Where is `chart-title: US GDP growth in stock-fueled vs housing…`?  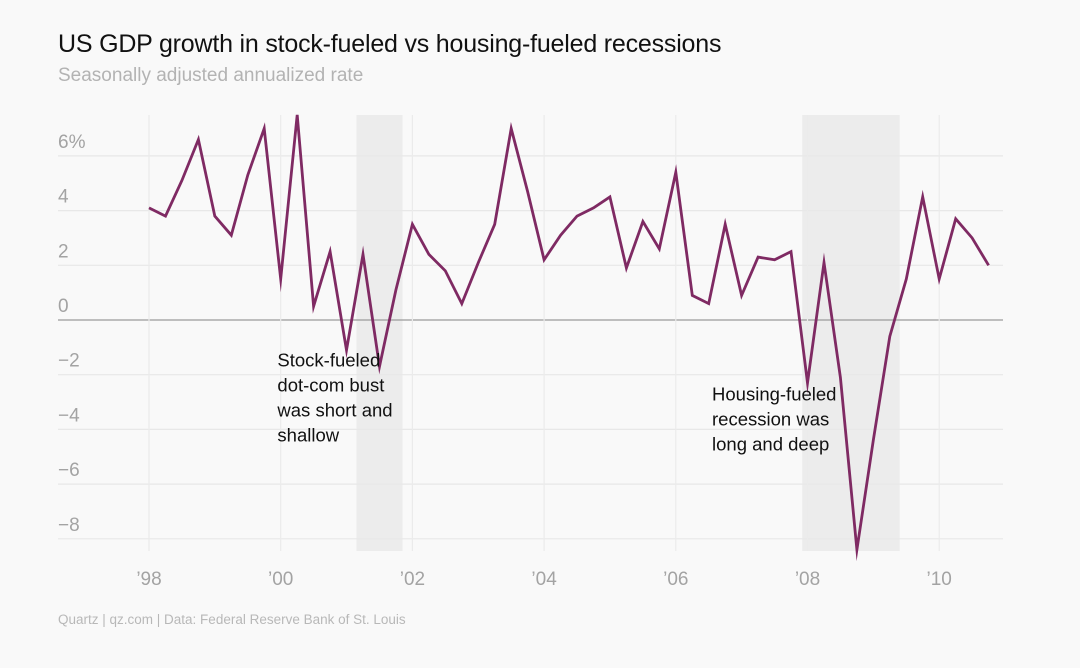 chart-title: US GDP growth in stock-fueled vs housing… is located at coordinates (390, 44).